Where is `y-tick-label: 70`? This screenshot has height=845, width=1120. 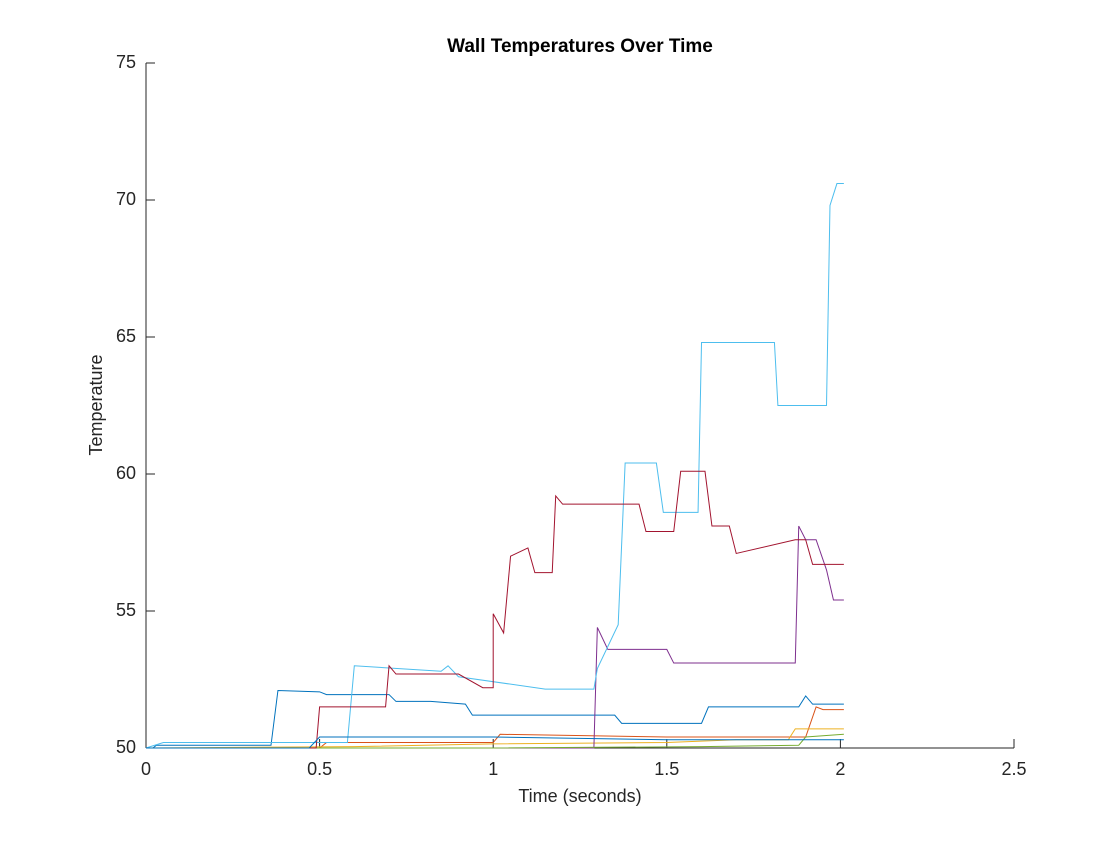 y-tick-label: 70 is located at coordinates (126, 199).